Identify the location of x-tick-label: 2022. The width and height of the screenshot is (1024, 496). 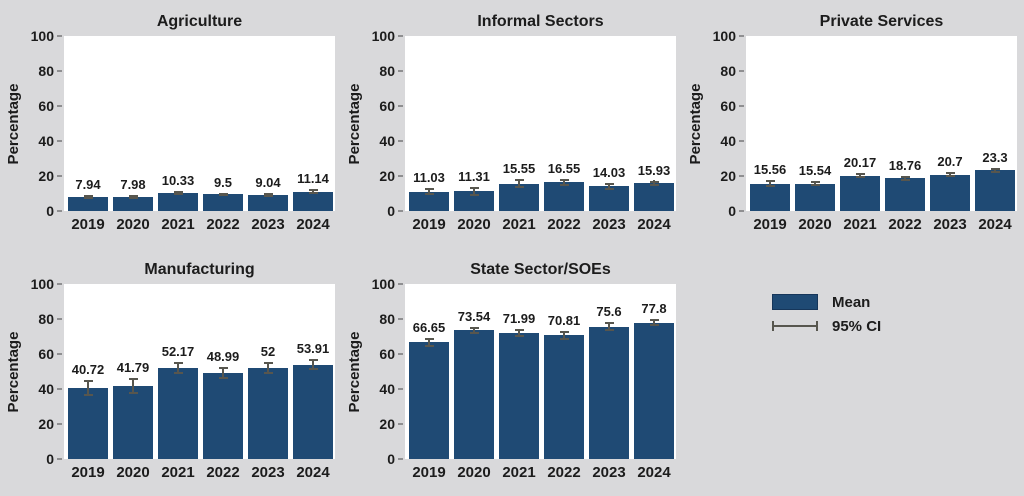
(223, 224).